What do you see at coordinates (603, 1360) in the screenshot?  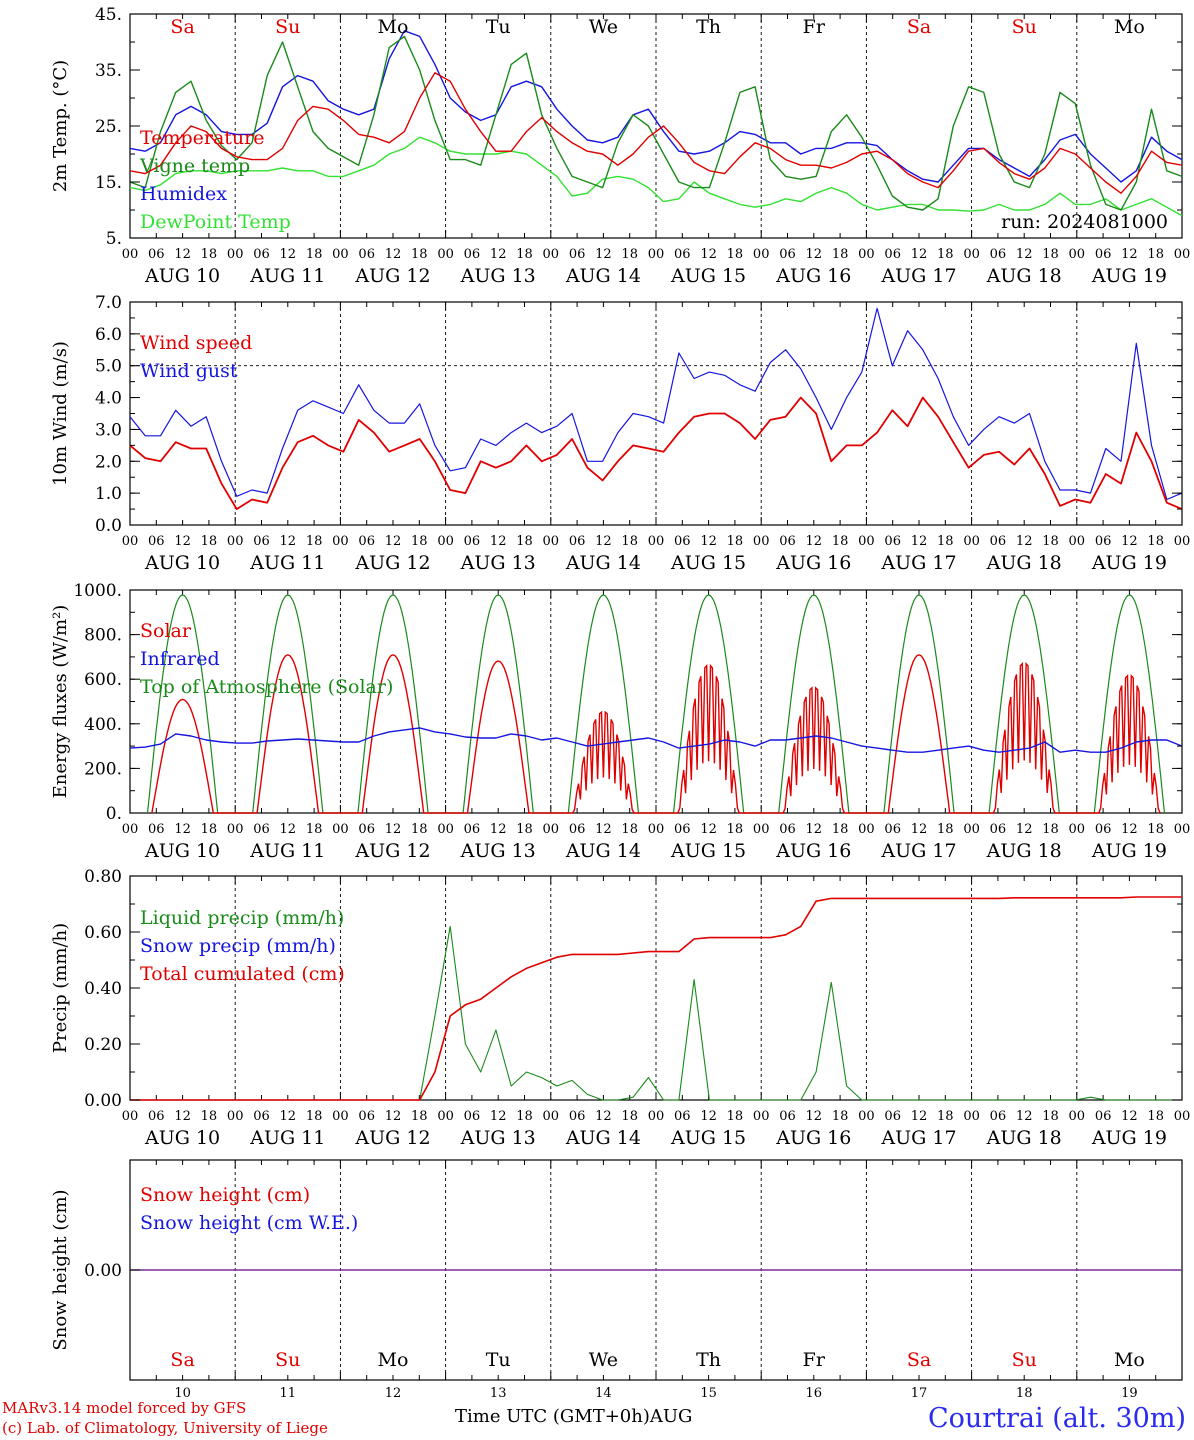 I see `snow-weekday-label: We` at bounding box center [603, 1360].